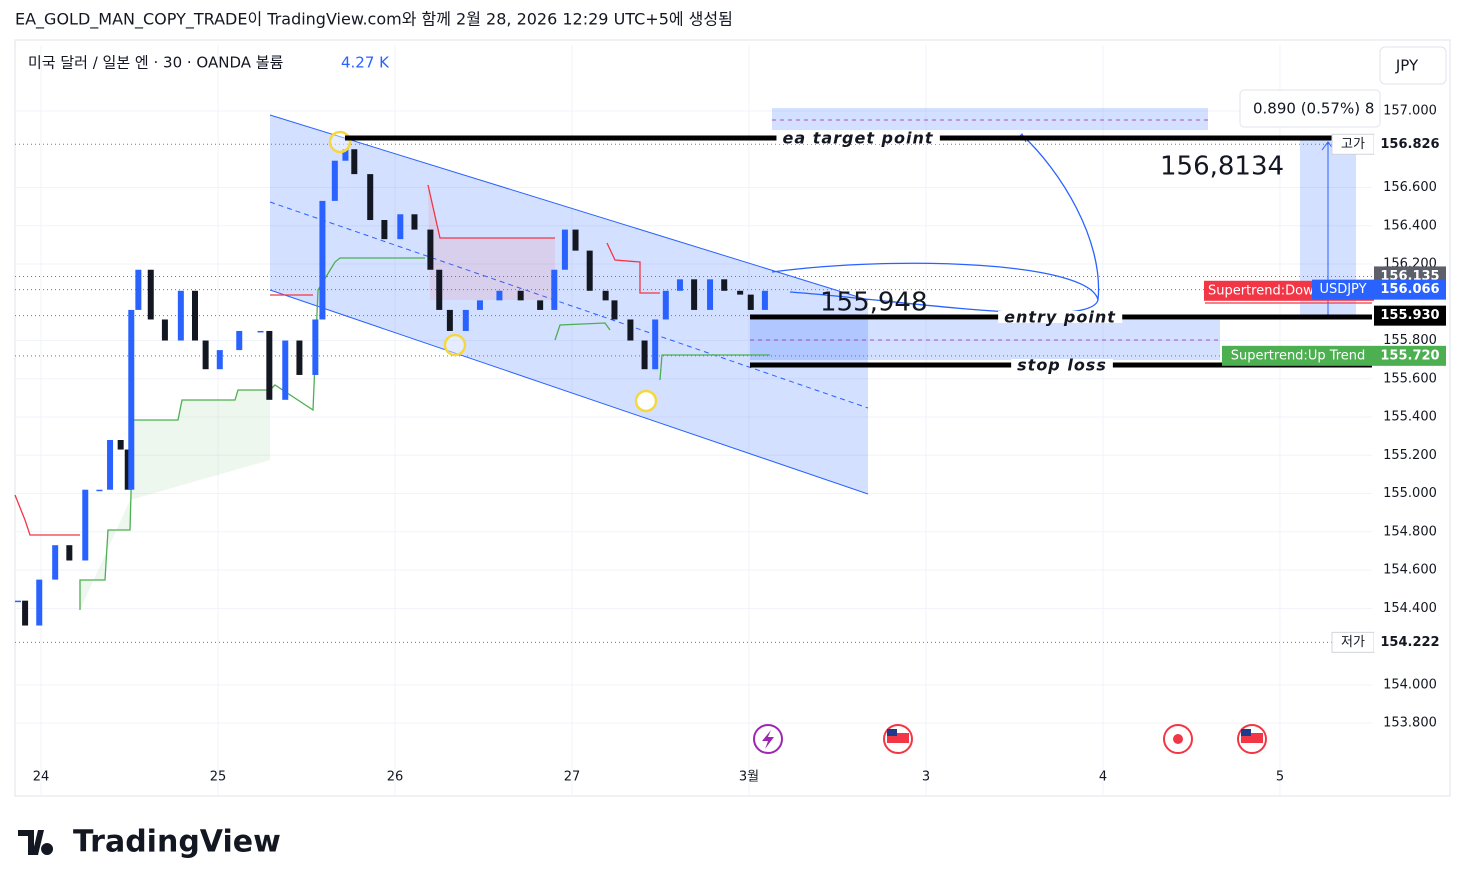 The image size is (1466, 892). I want to click on level-label: ea target point, so click(857, 137).